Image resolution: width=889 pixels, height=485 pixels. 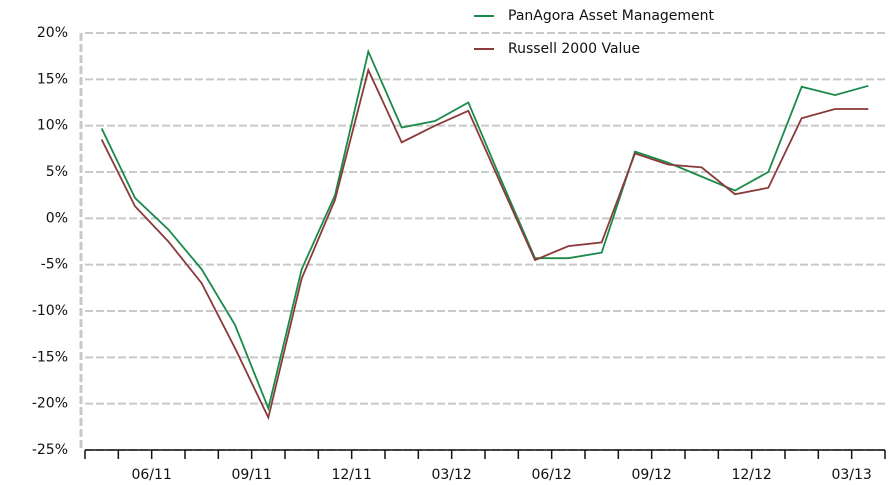 What do you see at coordinates (611, 16) in the screenshot?
I see `legend-label: PanAgora Asset Management` at bounding box center [611, 16].